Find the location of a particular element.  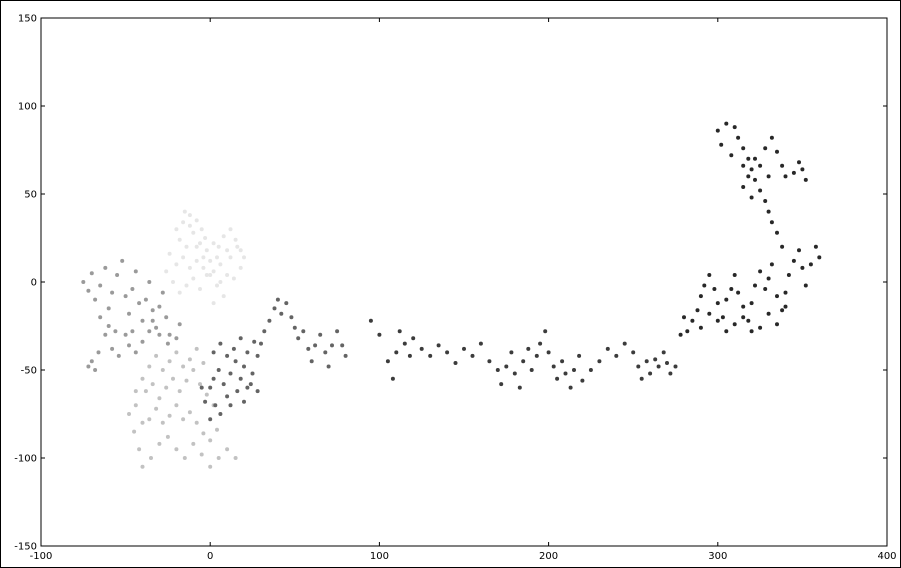

y-tick-label: -50 is located at coordinates (29, 371).